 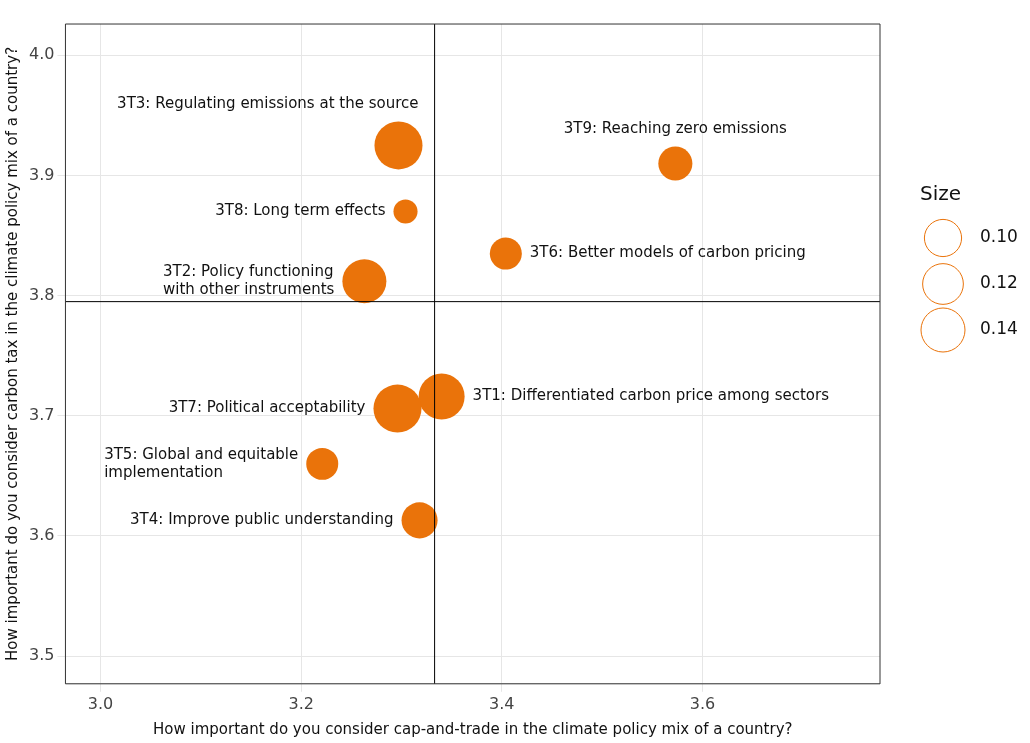 I want to click on annotation: 3T5: Global and equitable implementation, so click(x=201, y=462).